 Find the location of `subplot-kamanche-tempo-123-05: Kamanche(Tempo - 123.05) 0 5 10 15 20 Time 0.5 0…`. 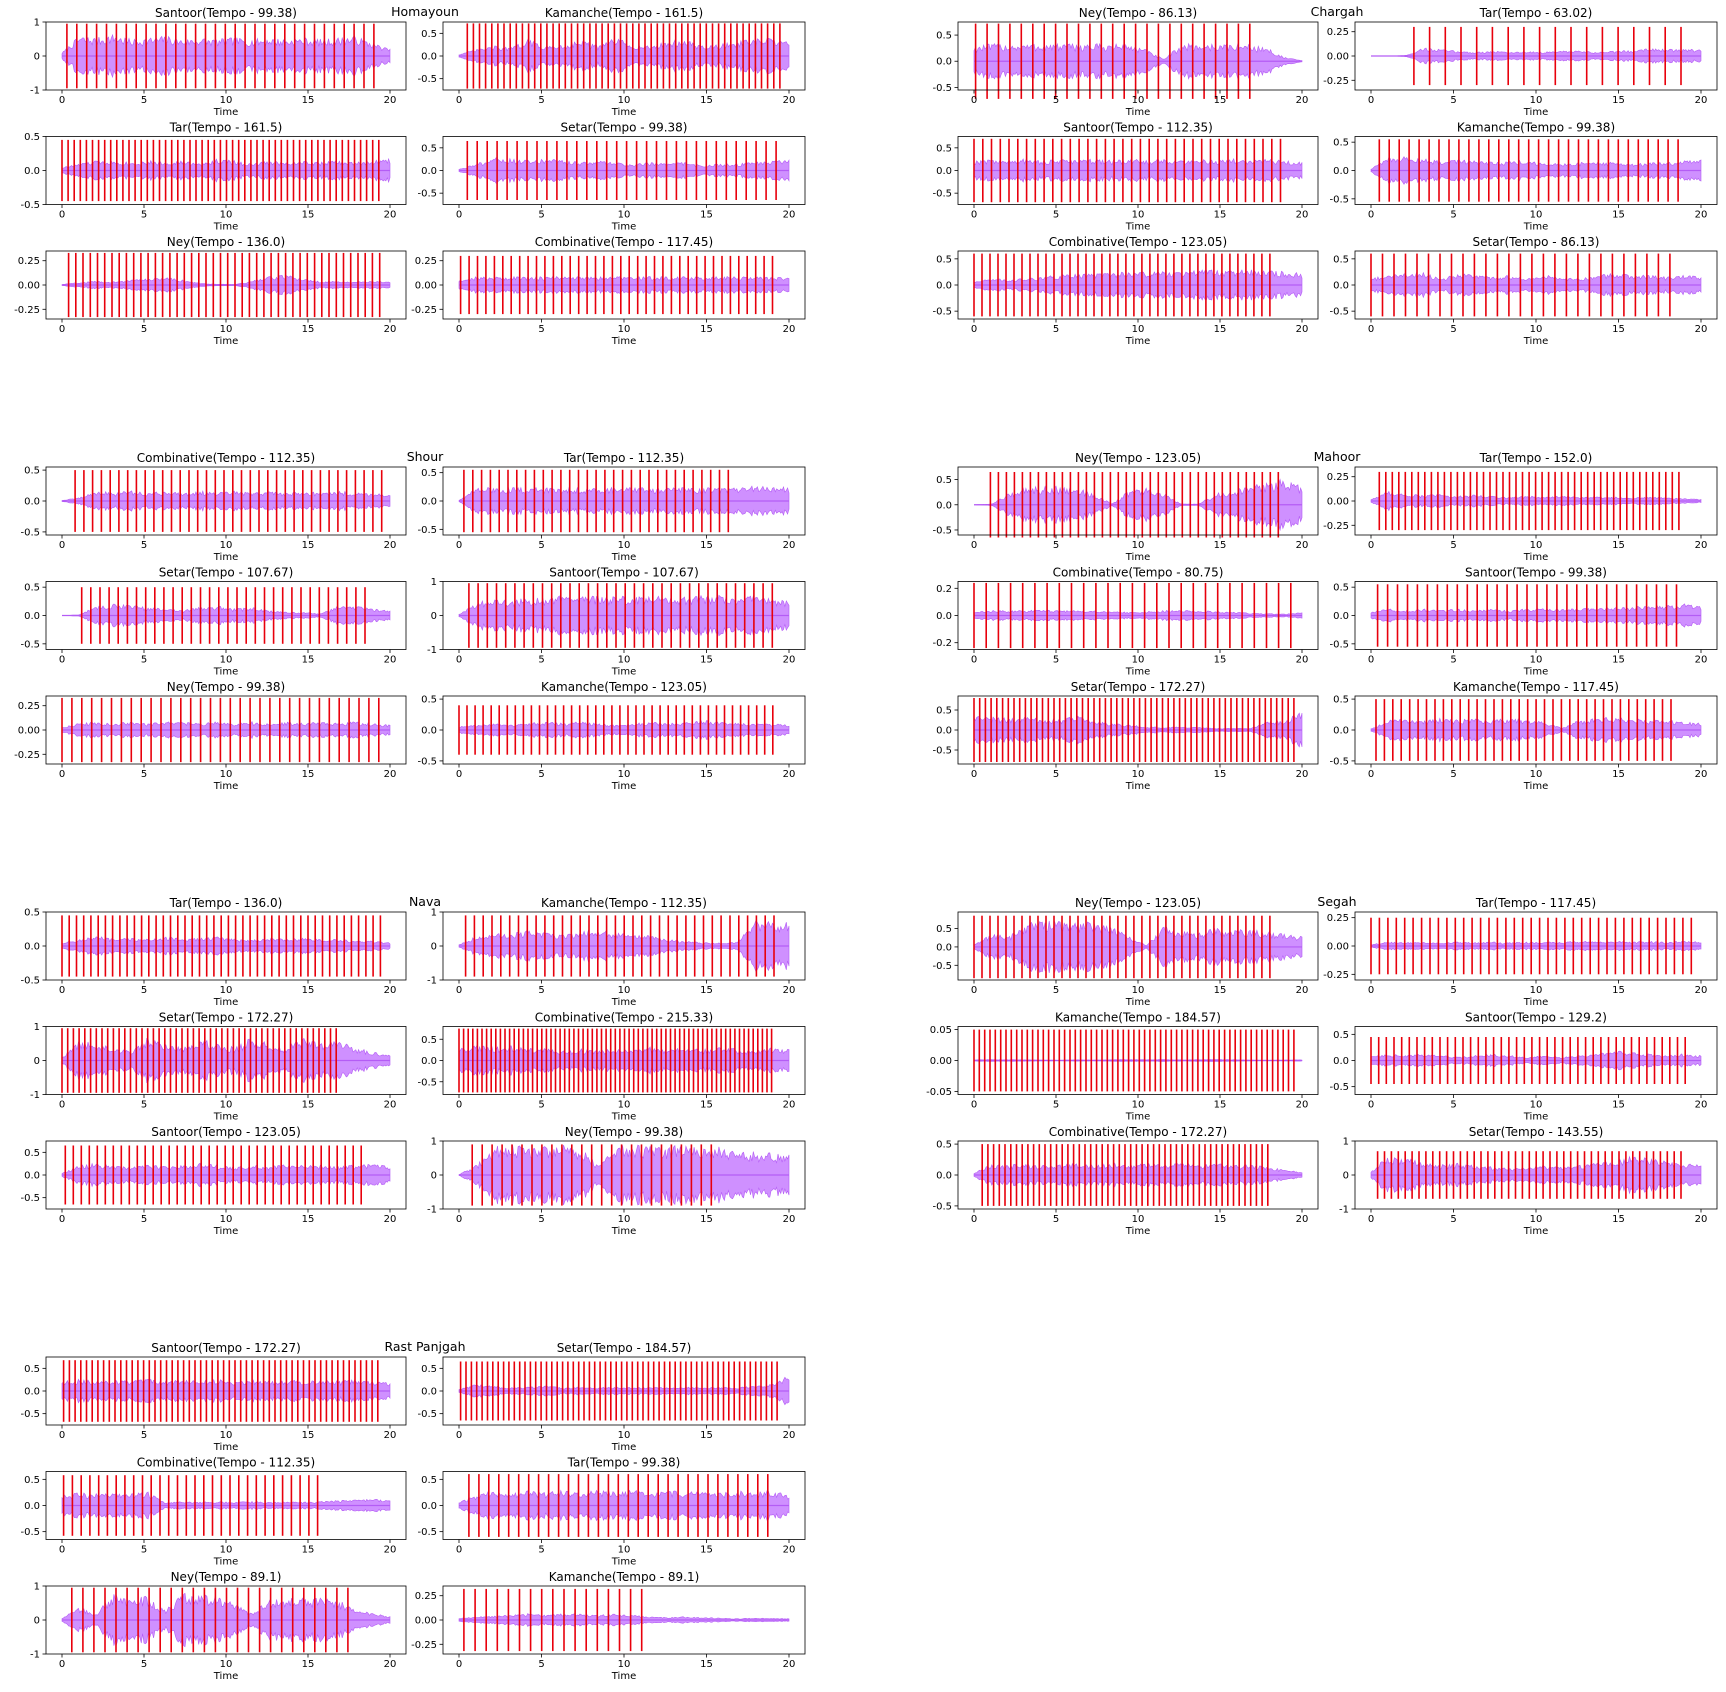

subplot-kamanche-tempo-123-05: Kamanche(Tempo - 123.05) 0 5 10 15 20 Time 0.5 0… is located at coordinates (611, 736).